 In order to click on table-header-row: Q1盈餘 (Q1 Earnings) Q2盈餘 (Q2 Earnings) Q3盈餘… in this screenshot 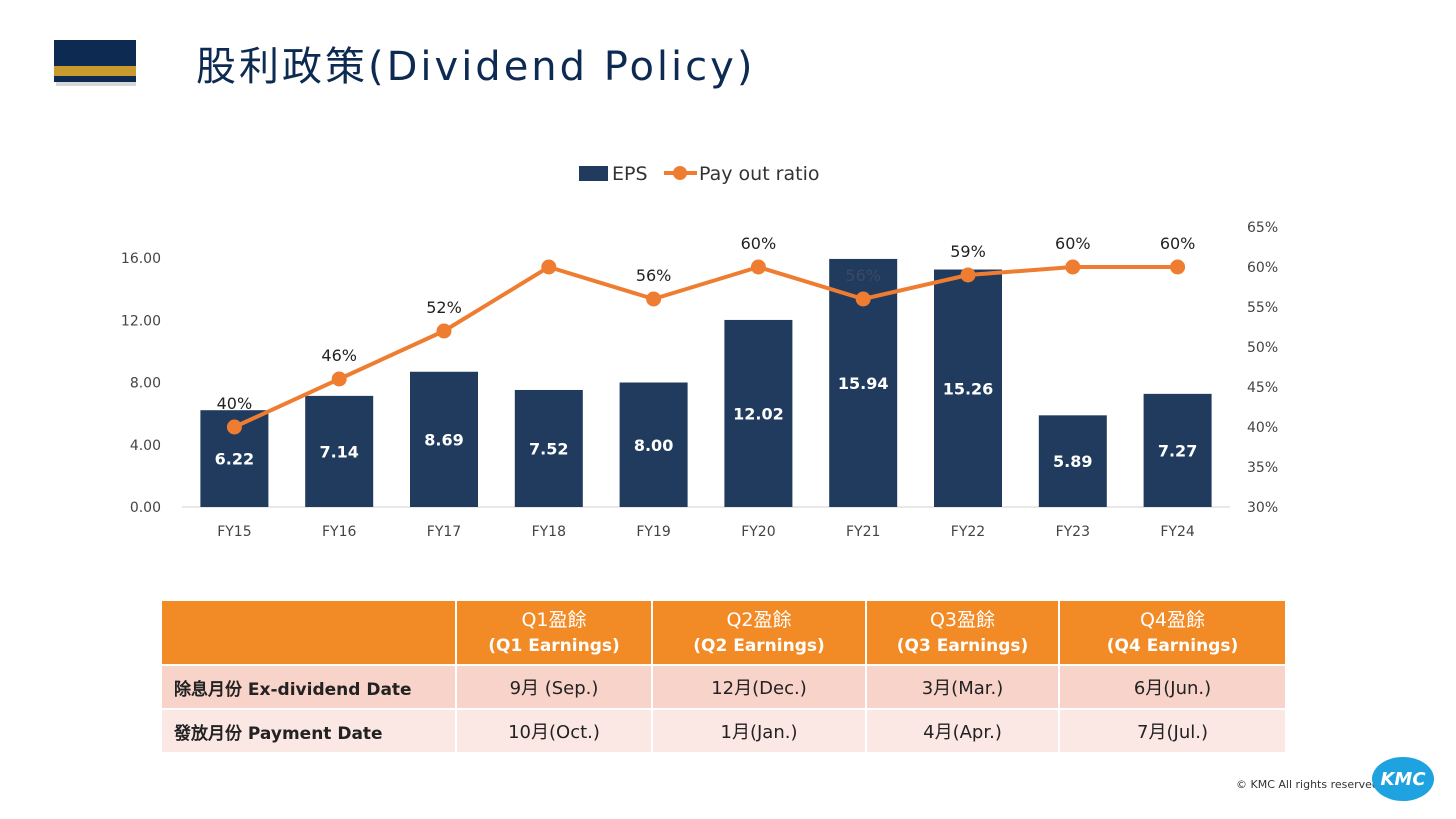, I will do `click(723, 632)`.